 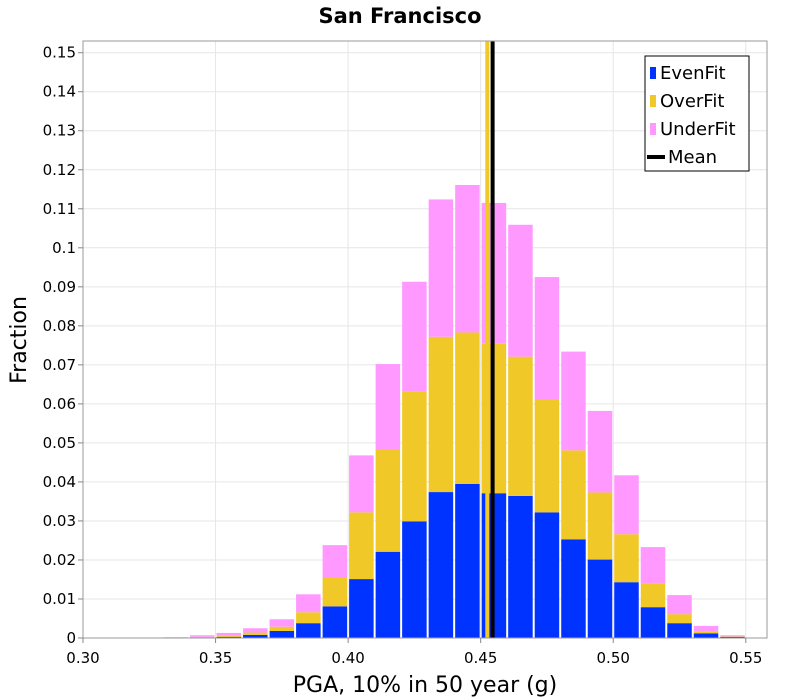 What do you see at coordinates (59, 92) in the screenshot?
I see `y-tick-label: 0.14` at bounding box center [59, 92].